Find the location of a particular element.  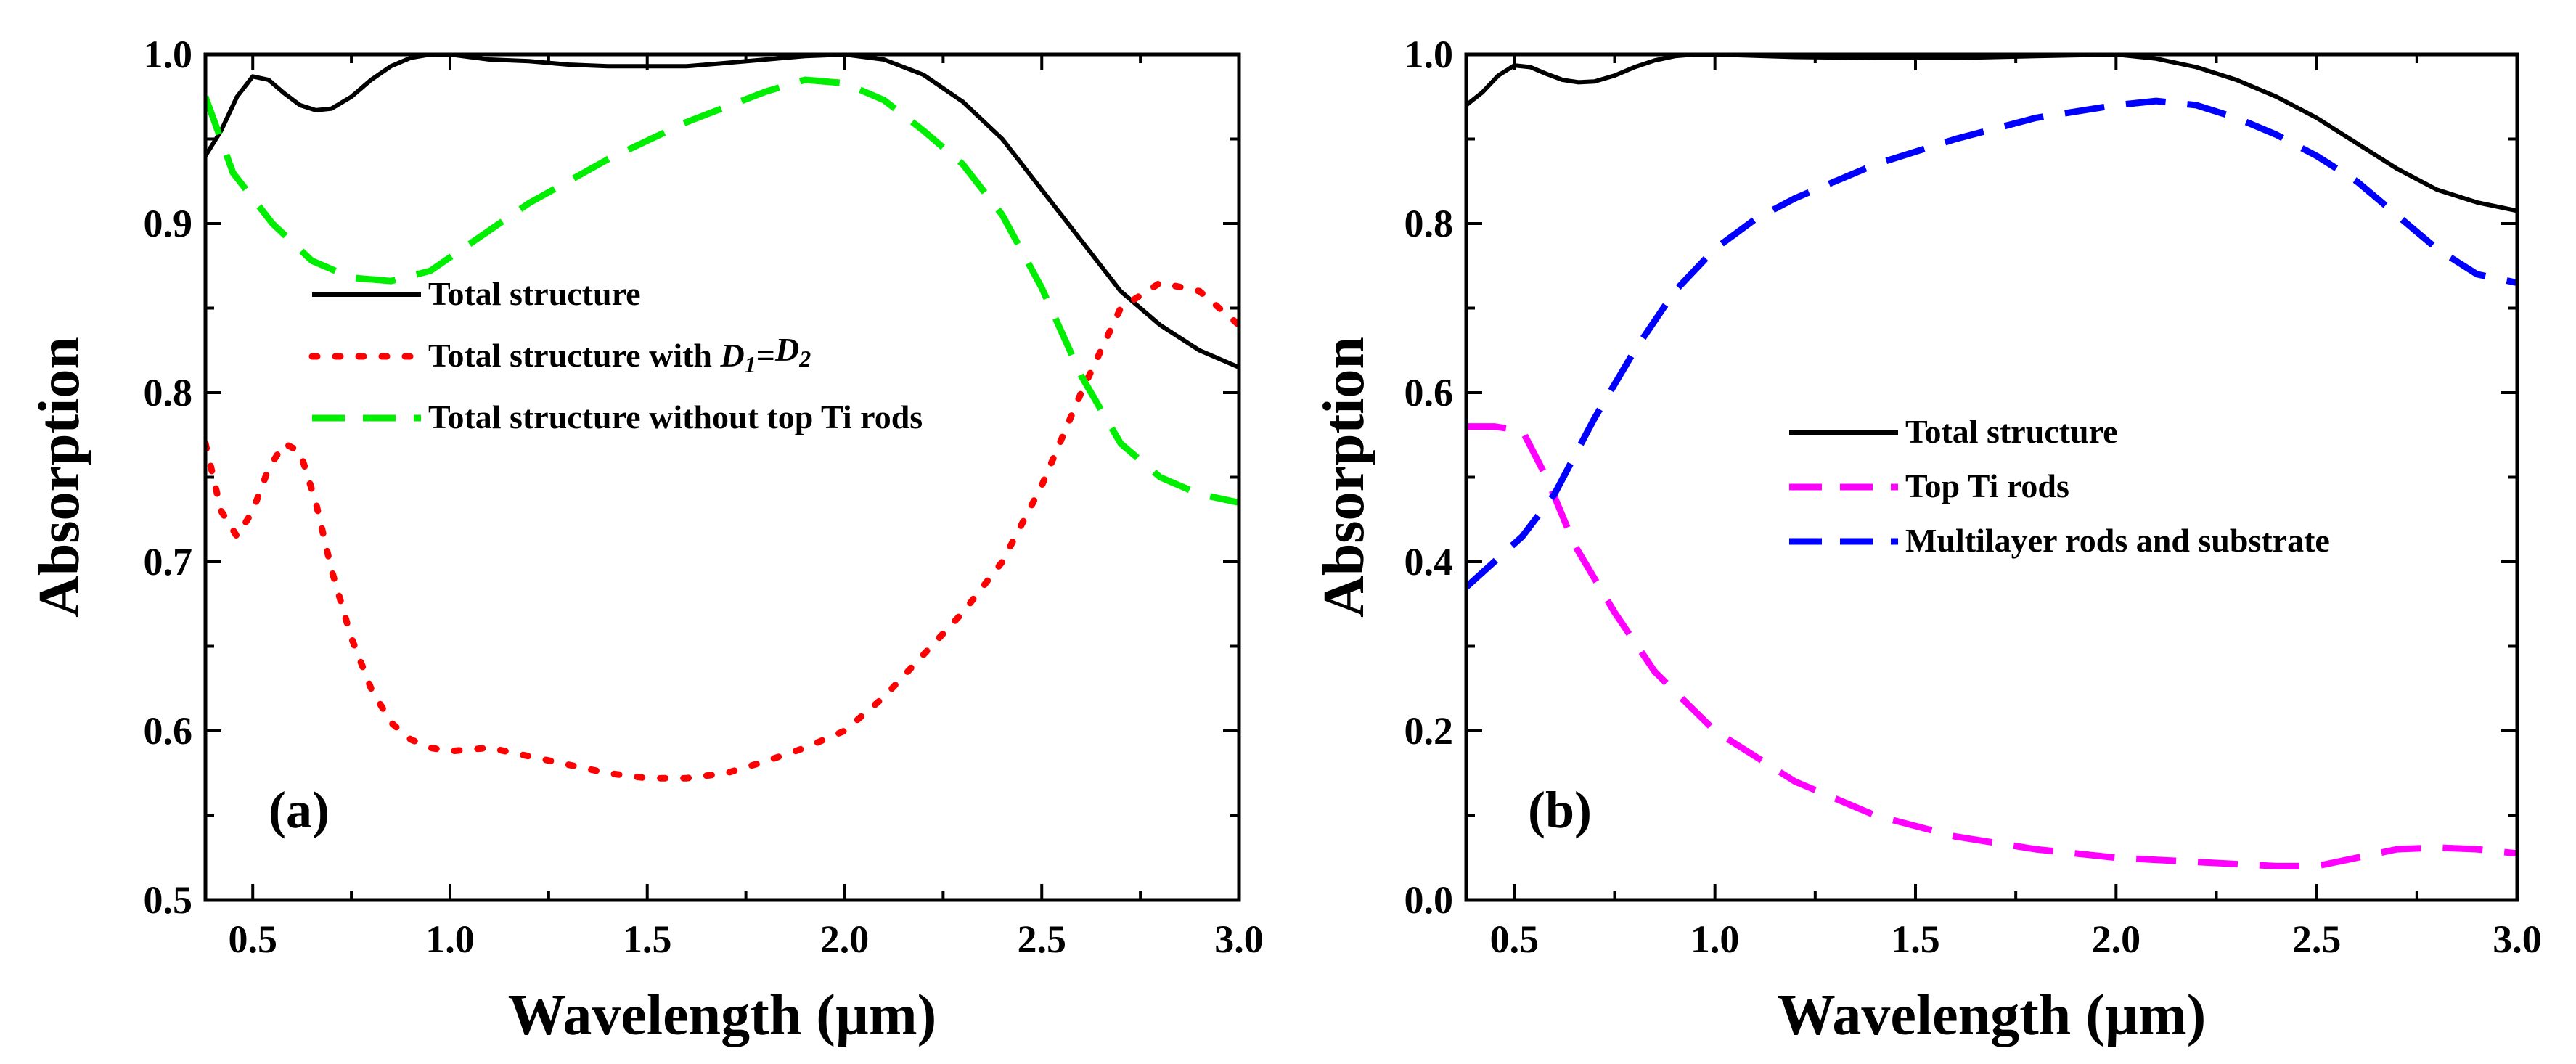

legend-label-top-ti-rods: Top Ti rods is located at coordinates (1987, 485).